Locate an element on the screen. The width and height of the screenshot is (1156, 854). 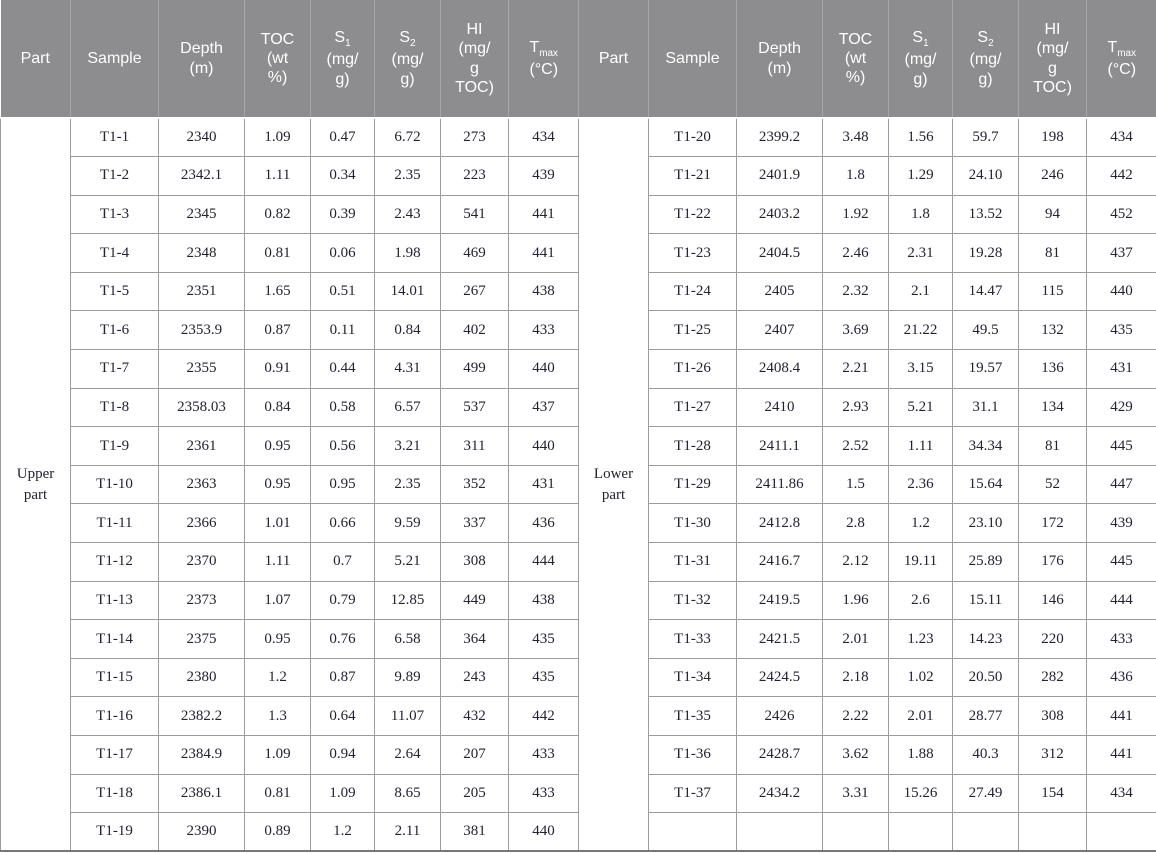
s2-cell: 15.64 is located at coordinates (985, 484).